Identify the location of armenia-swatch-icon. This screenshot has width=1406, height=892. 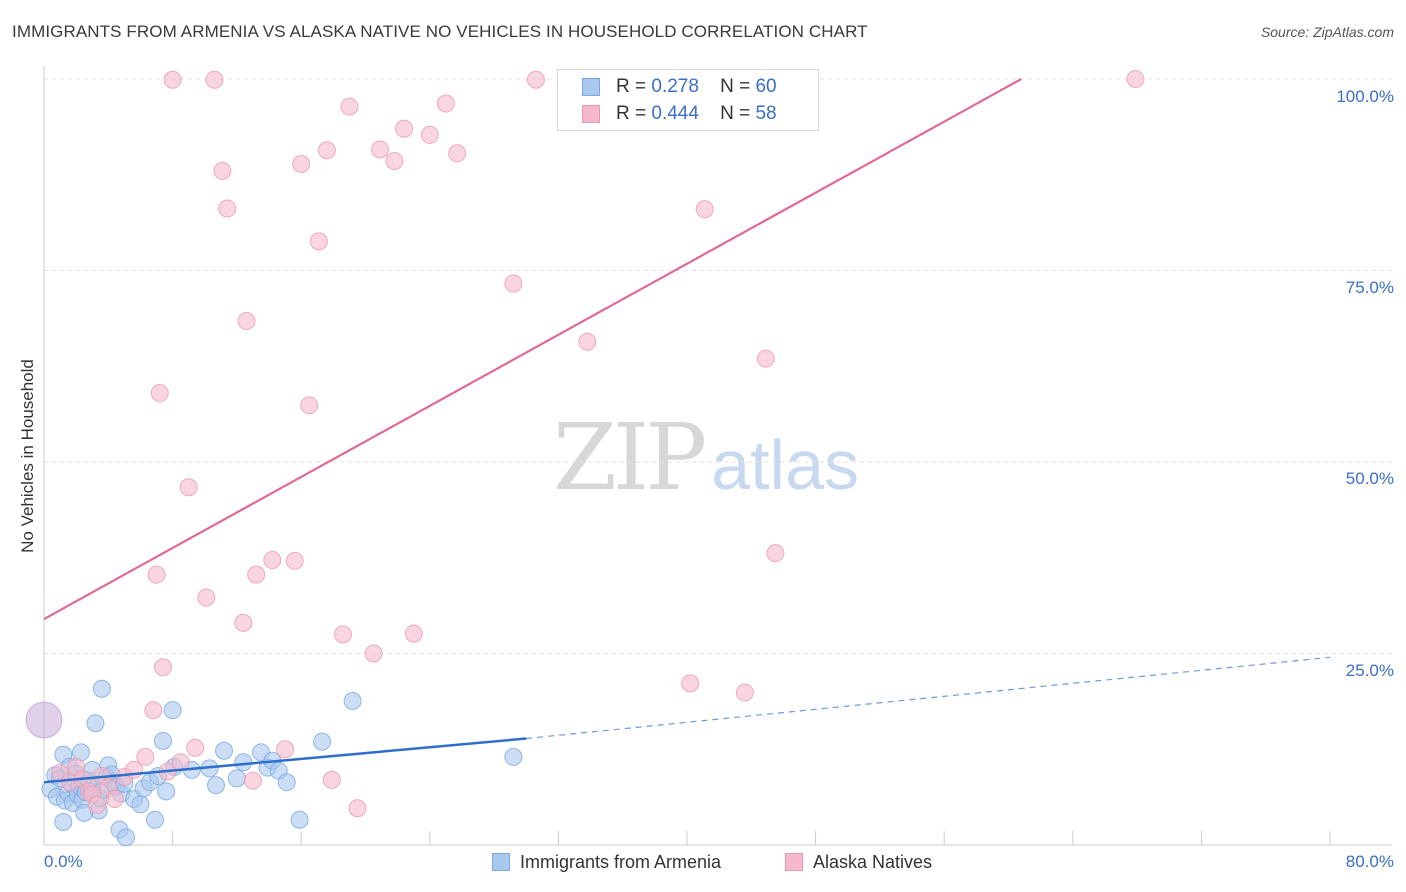
(591, 87).